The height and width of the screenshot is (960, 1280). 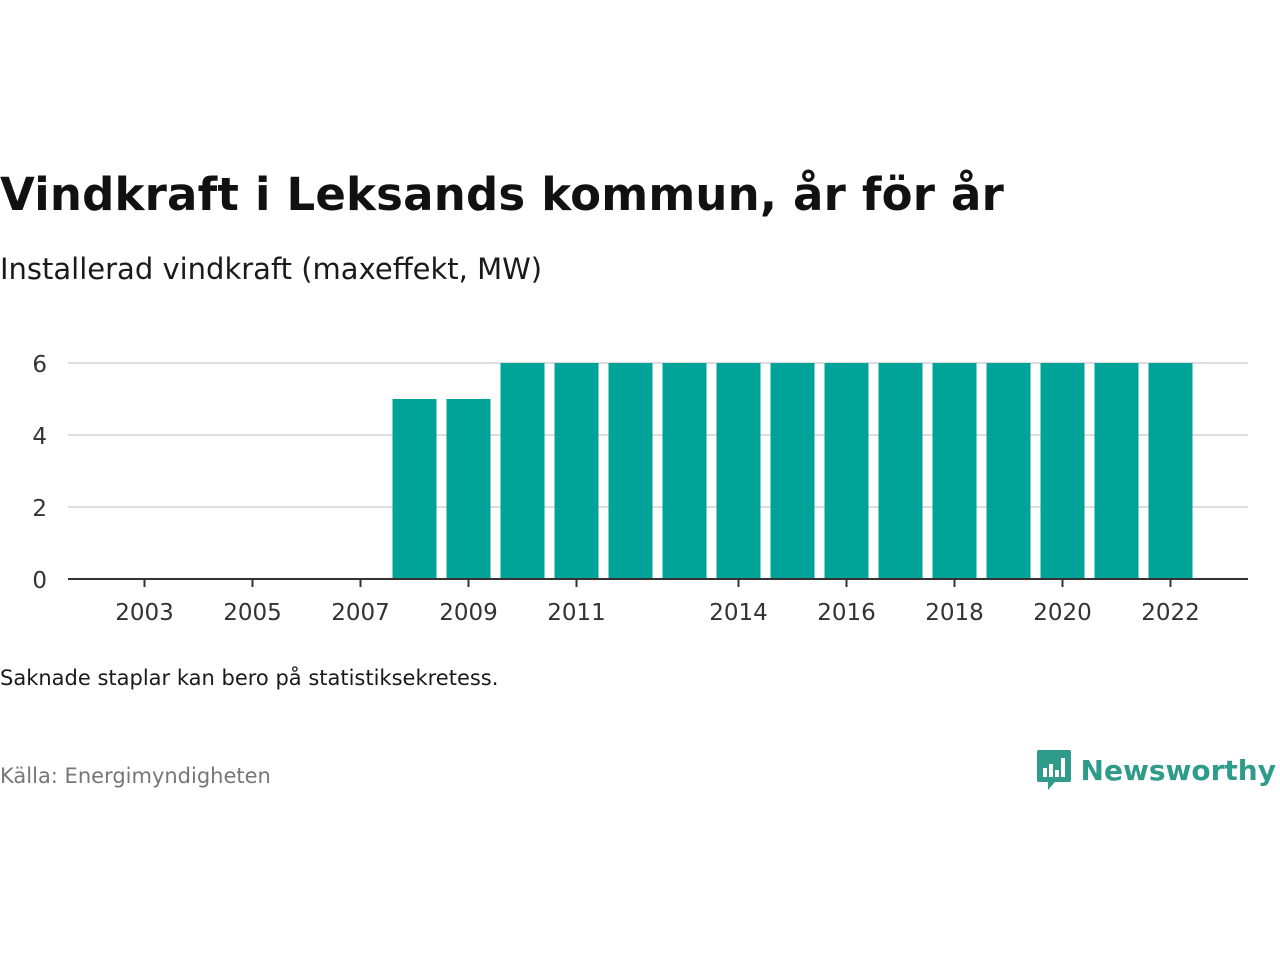 I want to click on y-tick-label-0: 0, so click(x=39, y=581).